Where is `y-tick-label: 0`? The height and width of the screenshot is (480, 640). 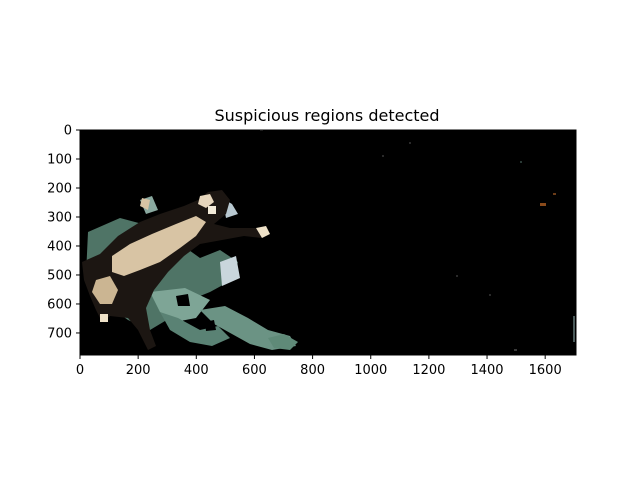 y-tick-label: 0 is located at coordinates (68, 131).